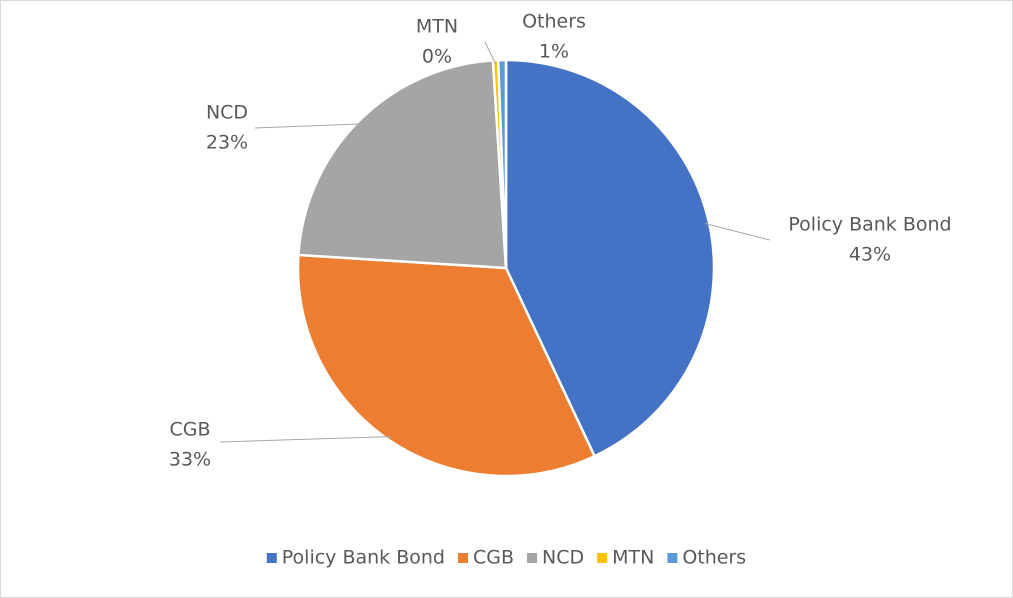 Image resolution: width=1013 pixels, height=598 pixels. What do you see at coordinates (554, 52) in the screenshot?
I see `data-label-value: 1%` at bounding box center [554, 52].